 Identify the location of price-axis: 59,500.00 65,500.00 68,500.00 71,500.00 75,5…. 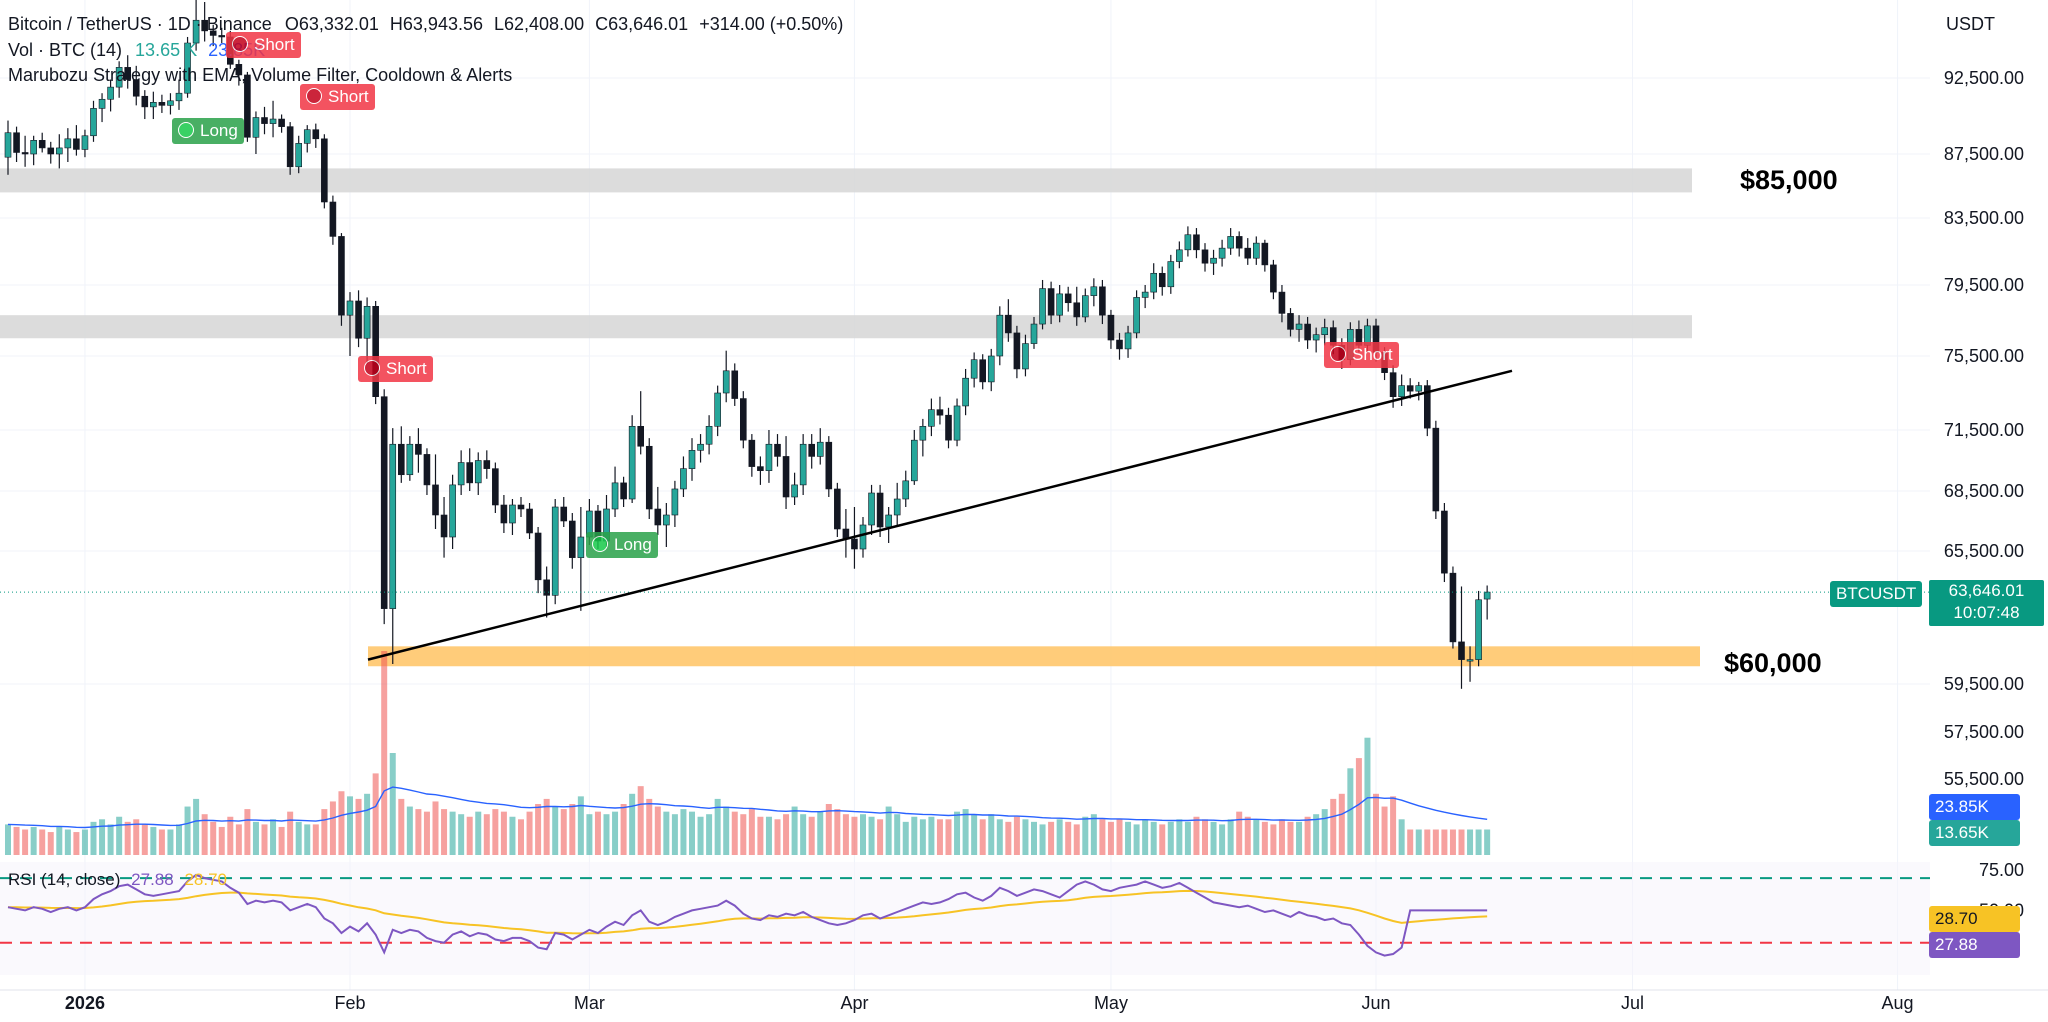
(1984, 494).